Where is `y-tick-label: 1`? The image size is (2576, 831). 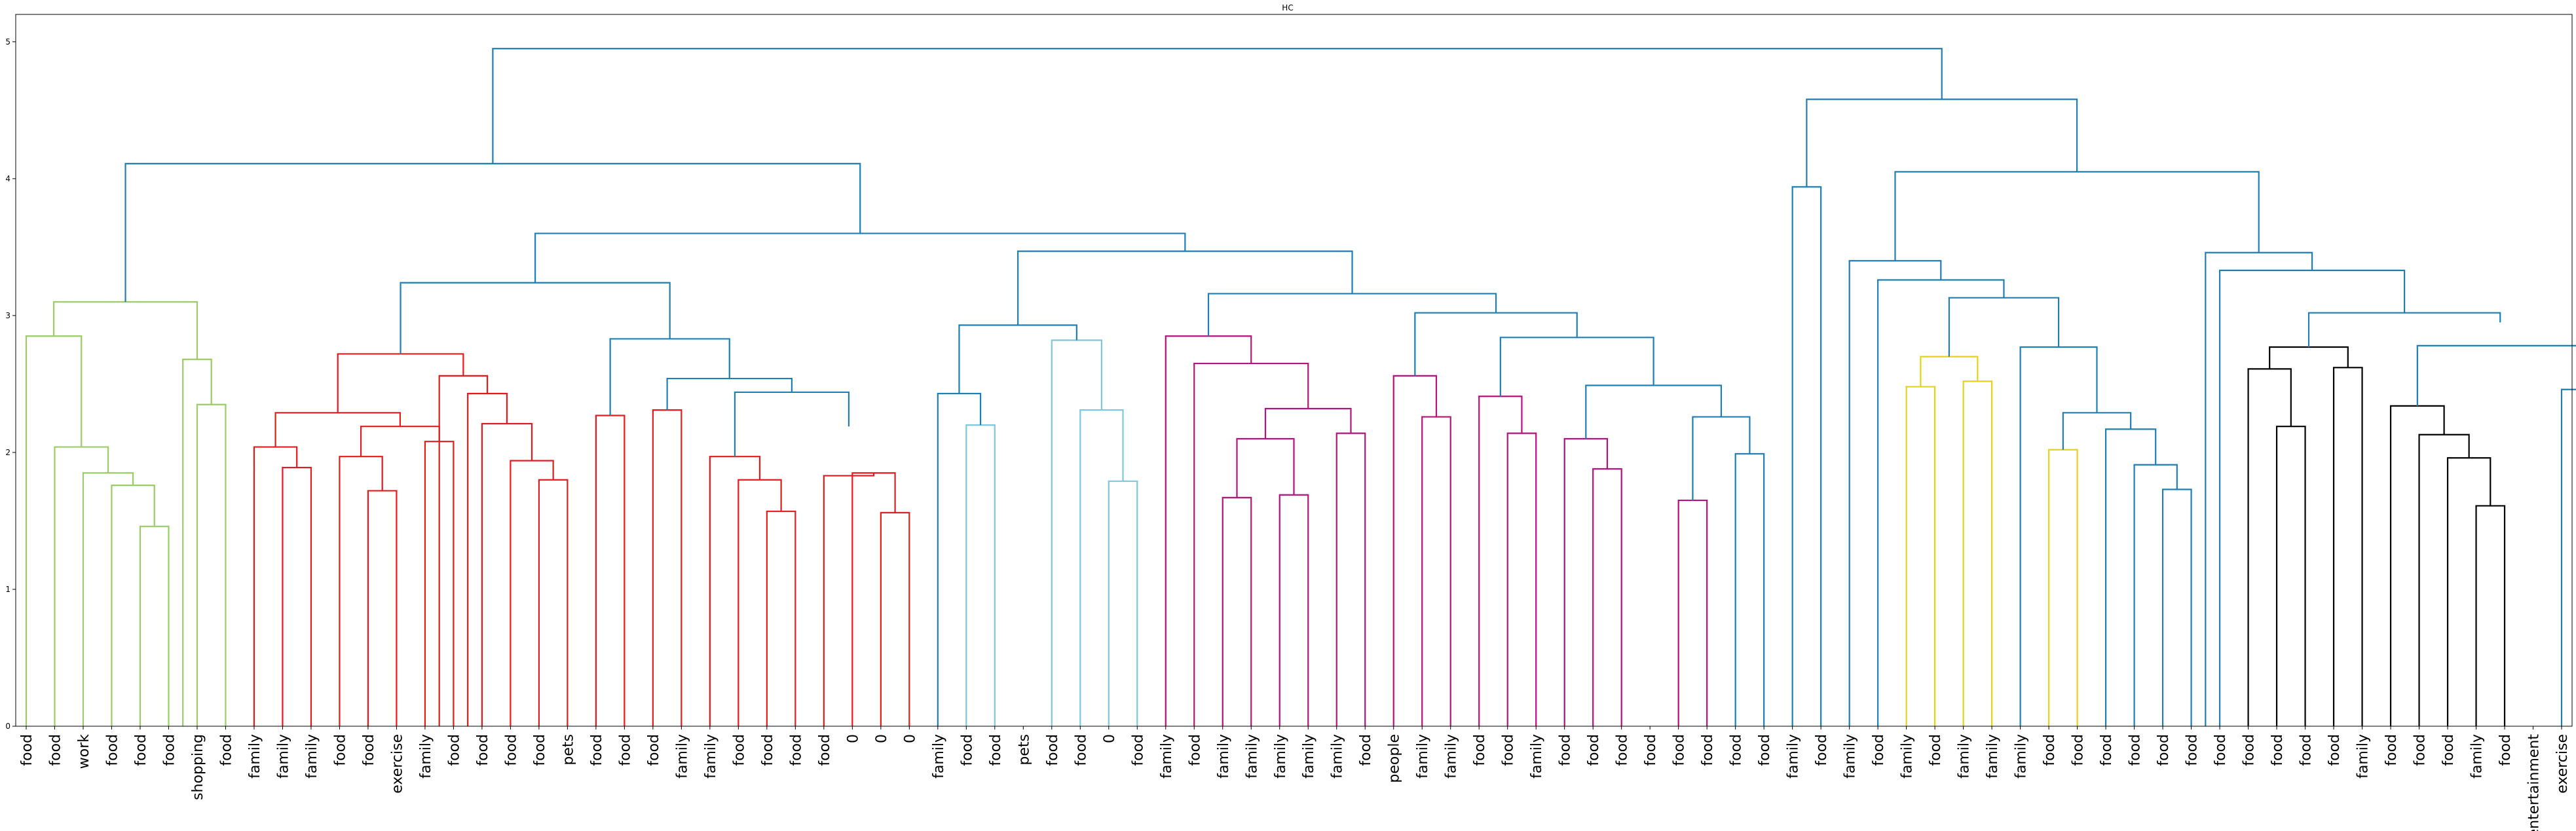
y-tick-label: 1 is located at coordinates (7, 589).